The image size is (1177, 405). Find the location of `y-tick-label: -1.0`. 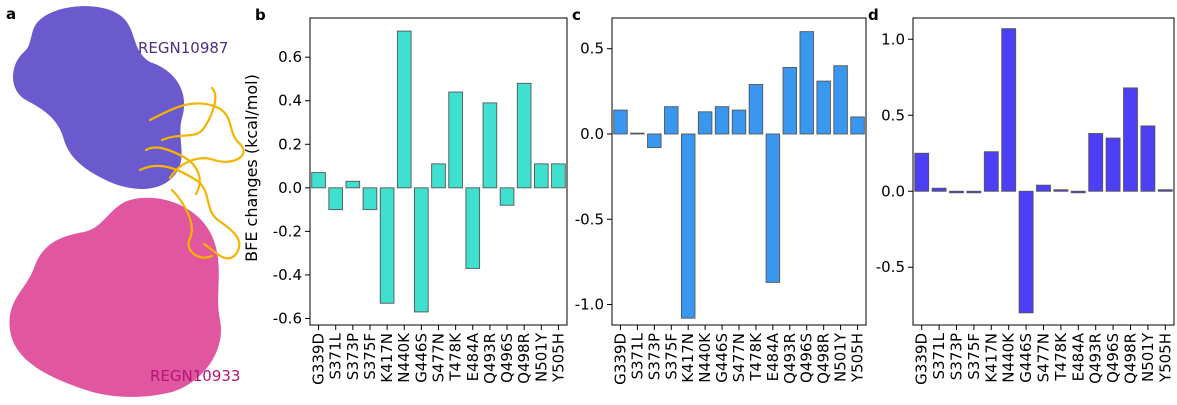

y-tick-label: -1.0 is located at coordinates (589, 305).